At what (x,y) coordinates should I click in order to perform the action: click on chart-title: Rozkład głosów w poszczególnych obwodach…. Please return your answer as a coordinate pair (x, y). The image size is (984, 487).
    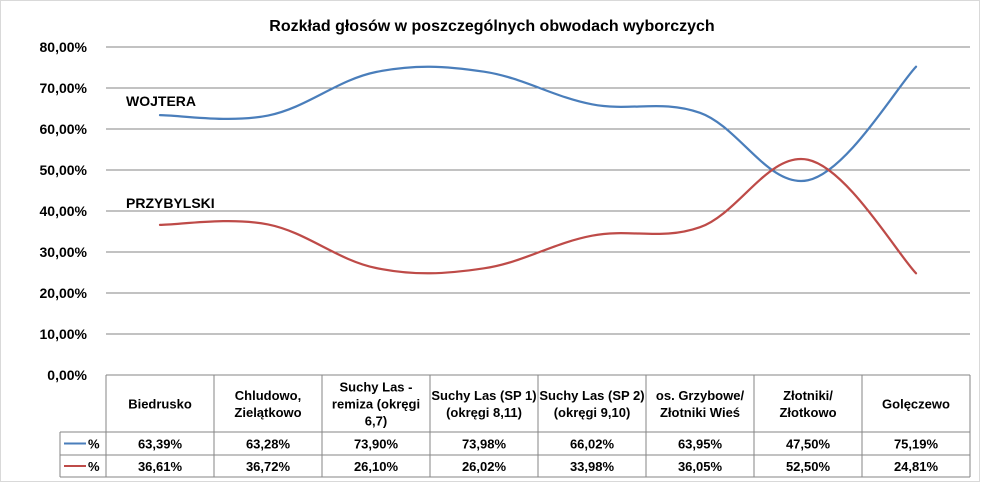
    Looking at the image, I should click on (491, 26).